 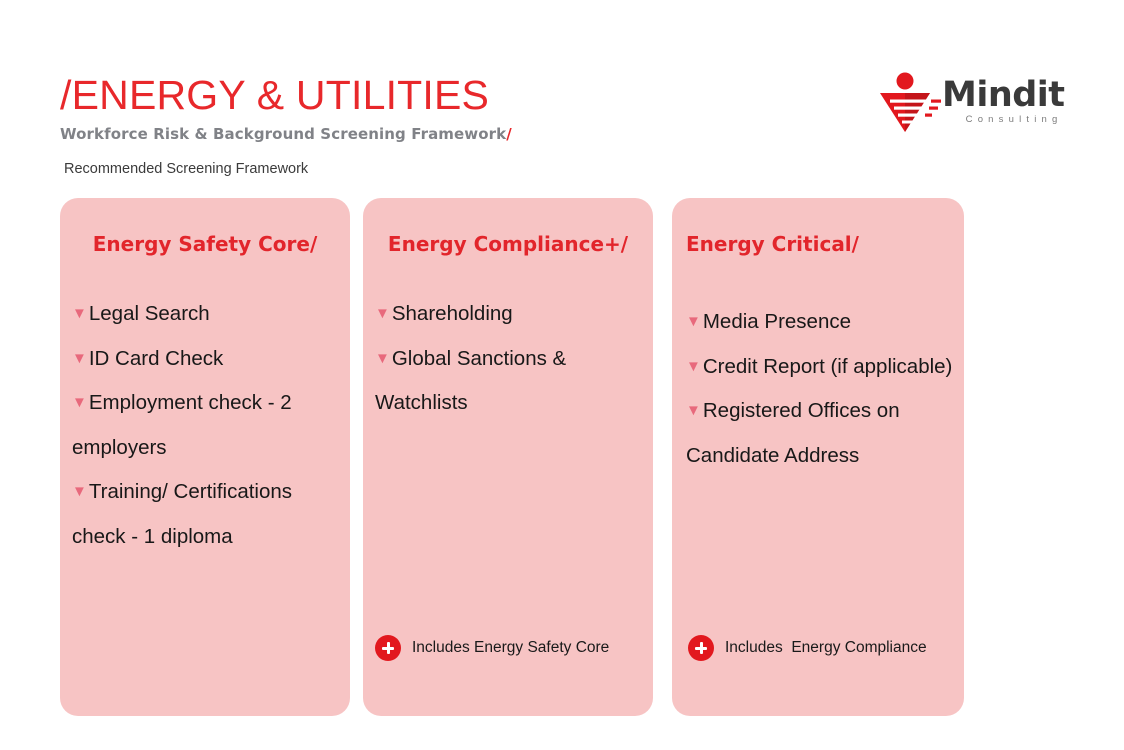 I want to click on list-item-label: Media Presence, so click(x=776, y=321).